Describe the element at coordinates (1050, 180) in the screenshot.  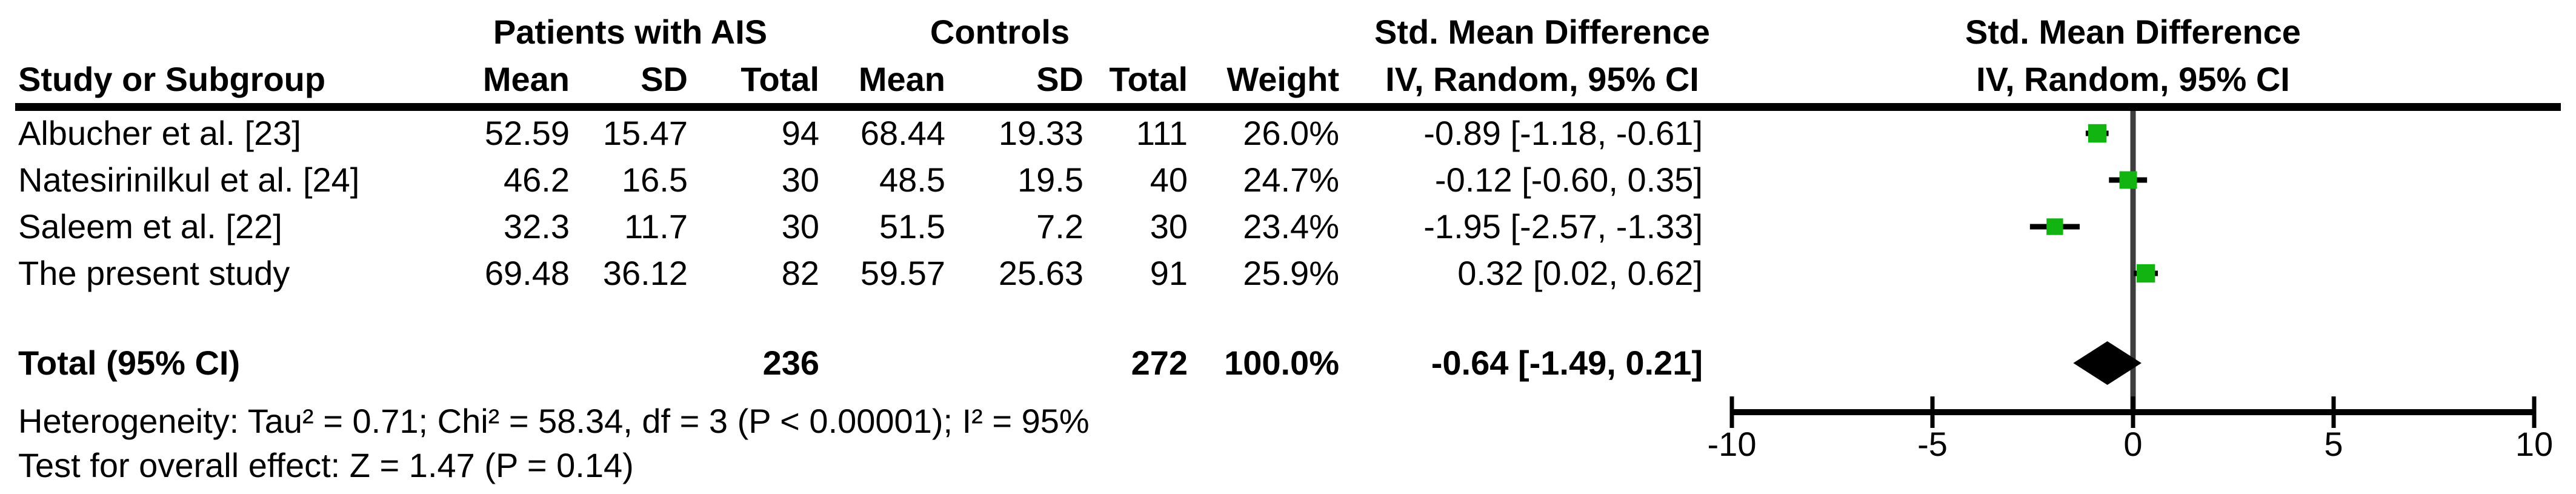
I see `study-sd-ctrl: 19.5` at that location.